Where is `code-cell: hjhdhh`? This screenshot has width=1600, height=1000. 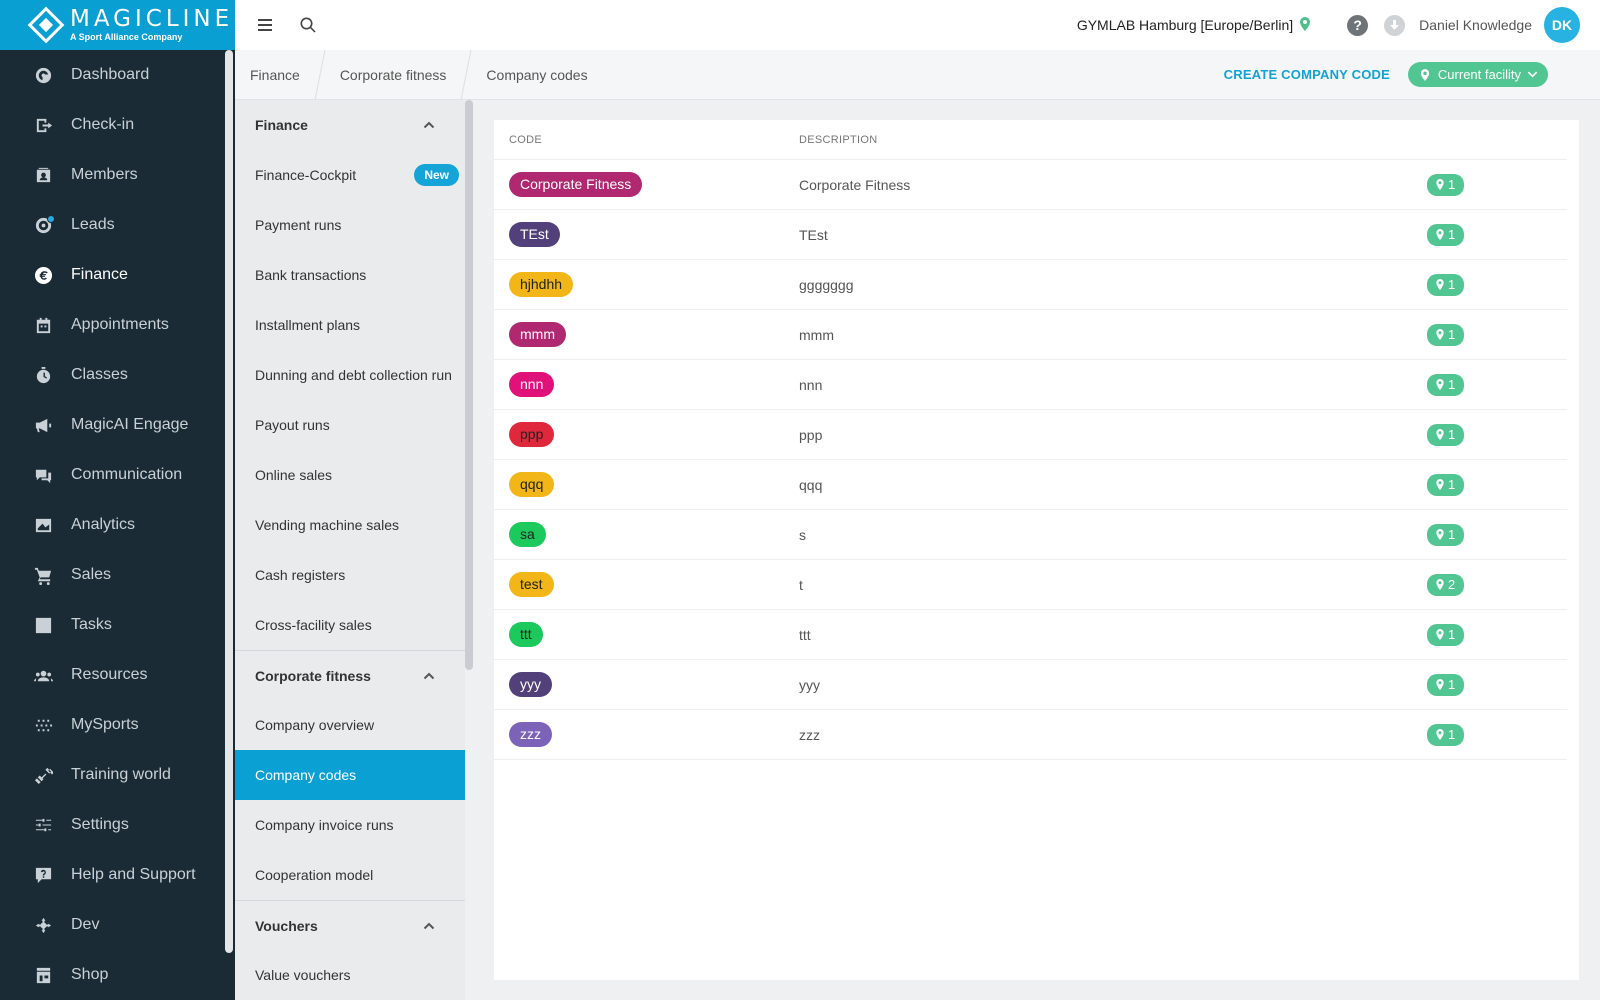
code-cell: hjhdhh is located at coordinates (646, 284).